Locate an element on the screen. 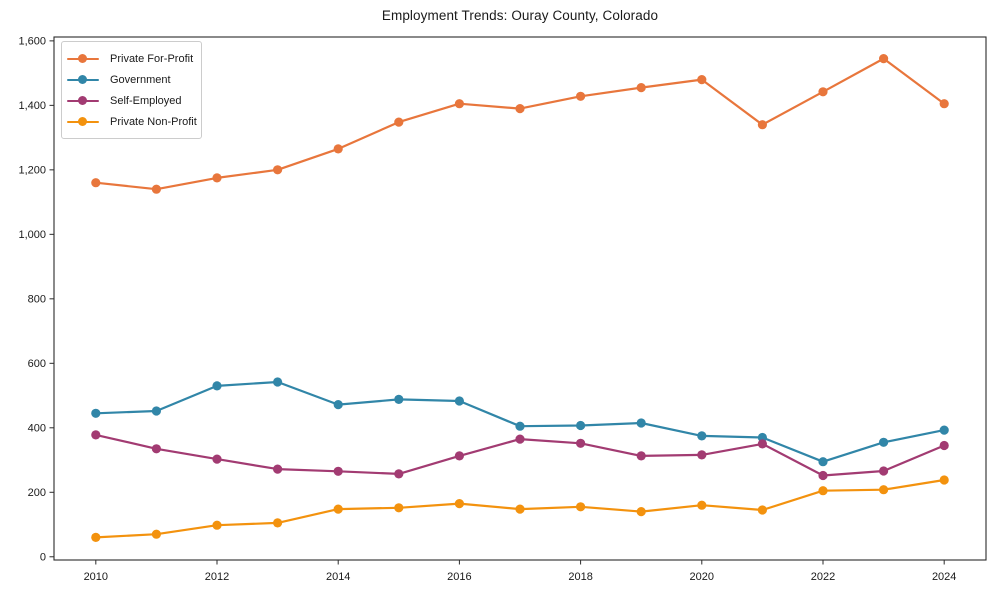 This screenshot has height=600, width=1000. legend-label: Private Non-Profit is located at coordinates (153, 121).